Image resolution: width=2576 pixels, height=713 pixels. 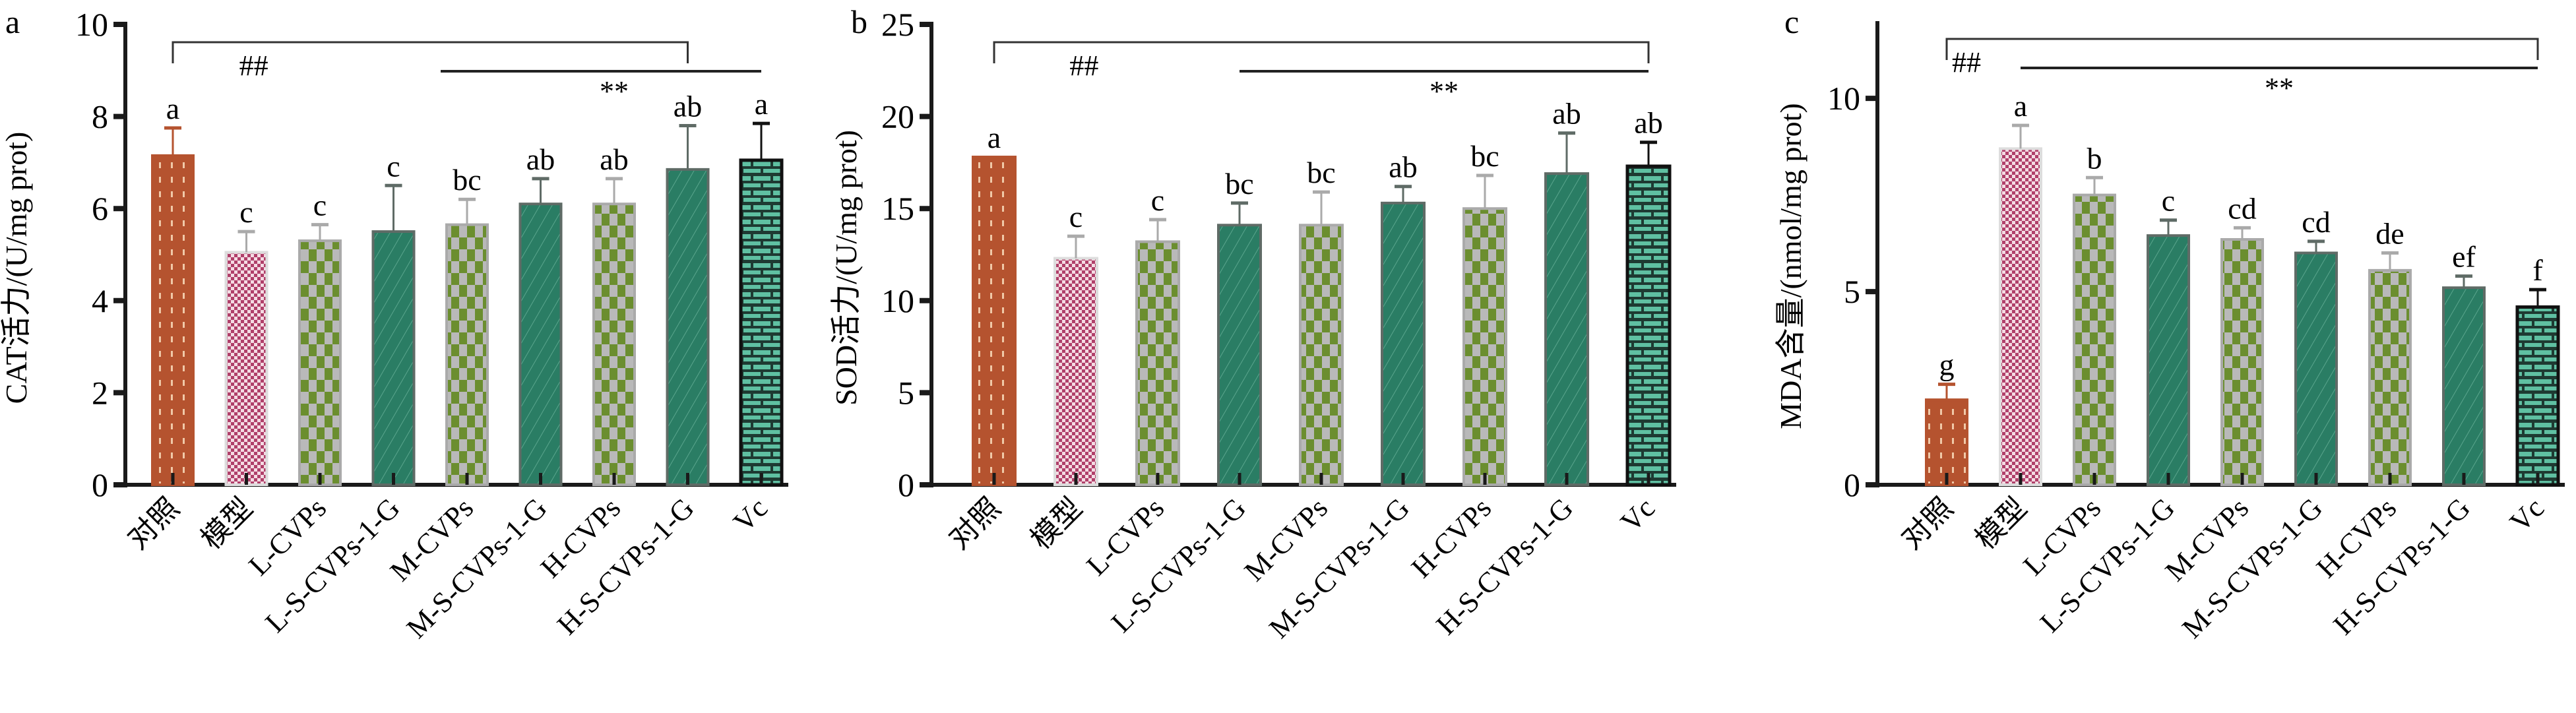 I want to click on y-tick-label: 6, so click(x=100, y=208).